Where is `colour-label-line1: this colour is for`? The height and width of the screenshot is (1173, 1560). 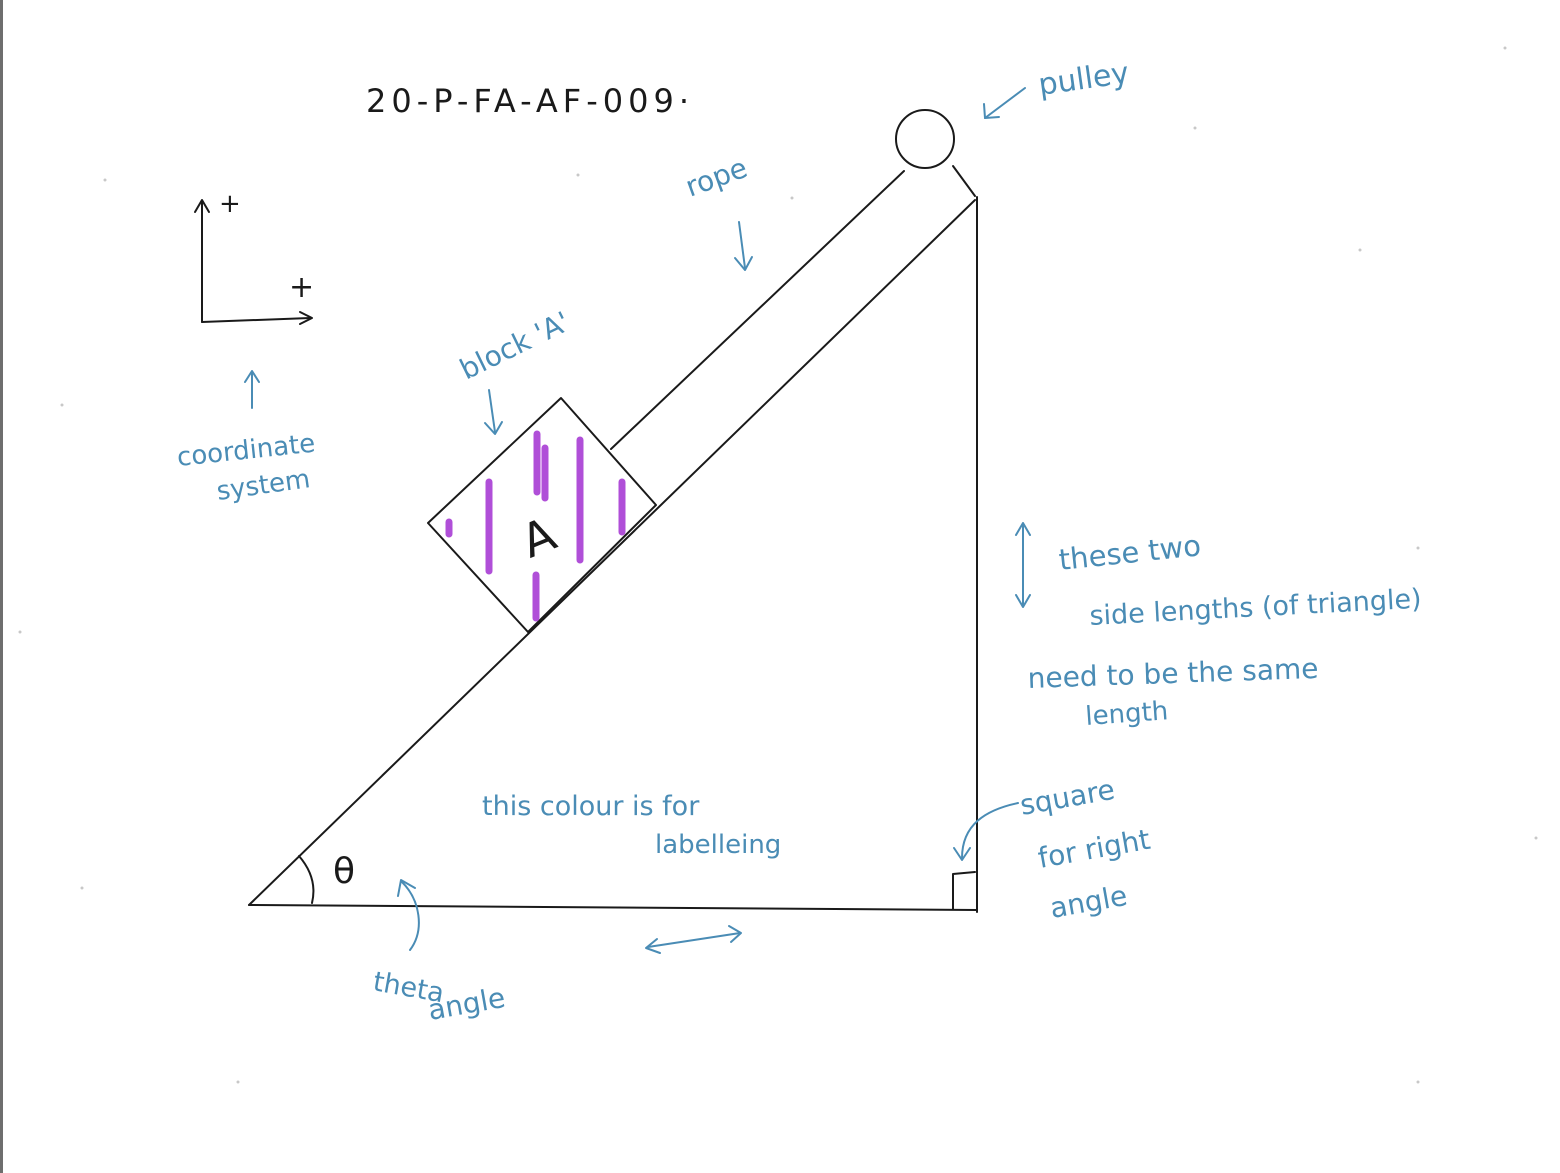 colour-label-line1: this colour is for is located at coordinates (591, 806).